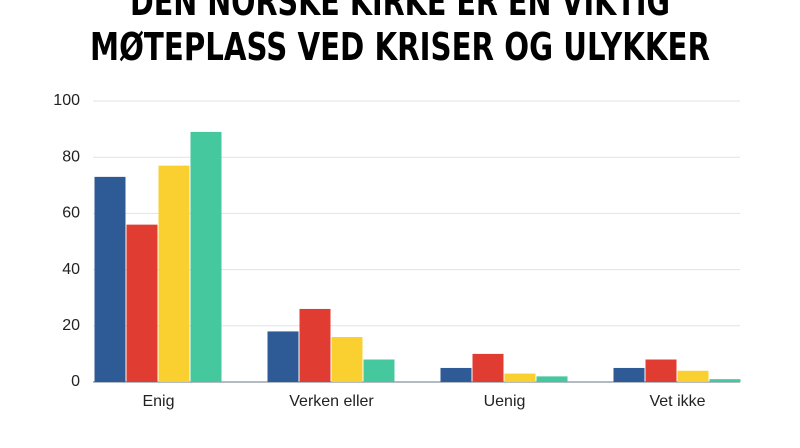  I want to click on chart-title: DEN NORSKE KIRKE ER EN VIKTIG, so click(400, 12).